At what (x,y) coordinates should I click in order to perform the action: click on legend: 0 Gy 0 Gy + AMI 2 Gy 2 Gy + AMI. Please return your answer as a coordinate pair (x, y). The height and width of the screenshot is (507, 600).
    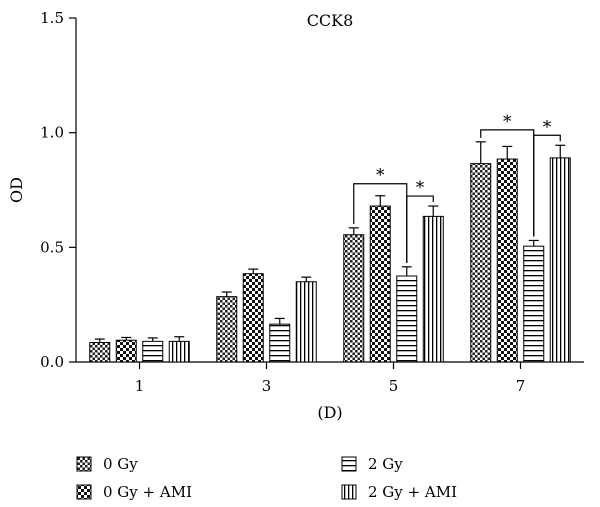
    Looking at the image, I should click on (266, 478).